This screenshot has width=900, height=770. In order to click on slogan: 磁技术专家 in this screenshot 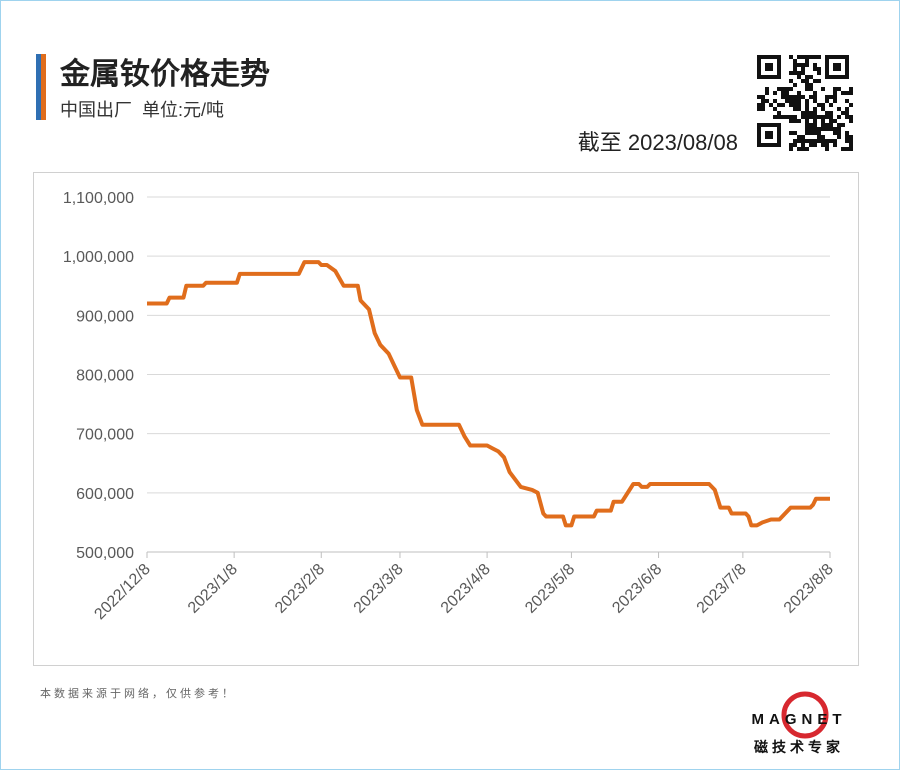, I will do `click(799, 747)`.